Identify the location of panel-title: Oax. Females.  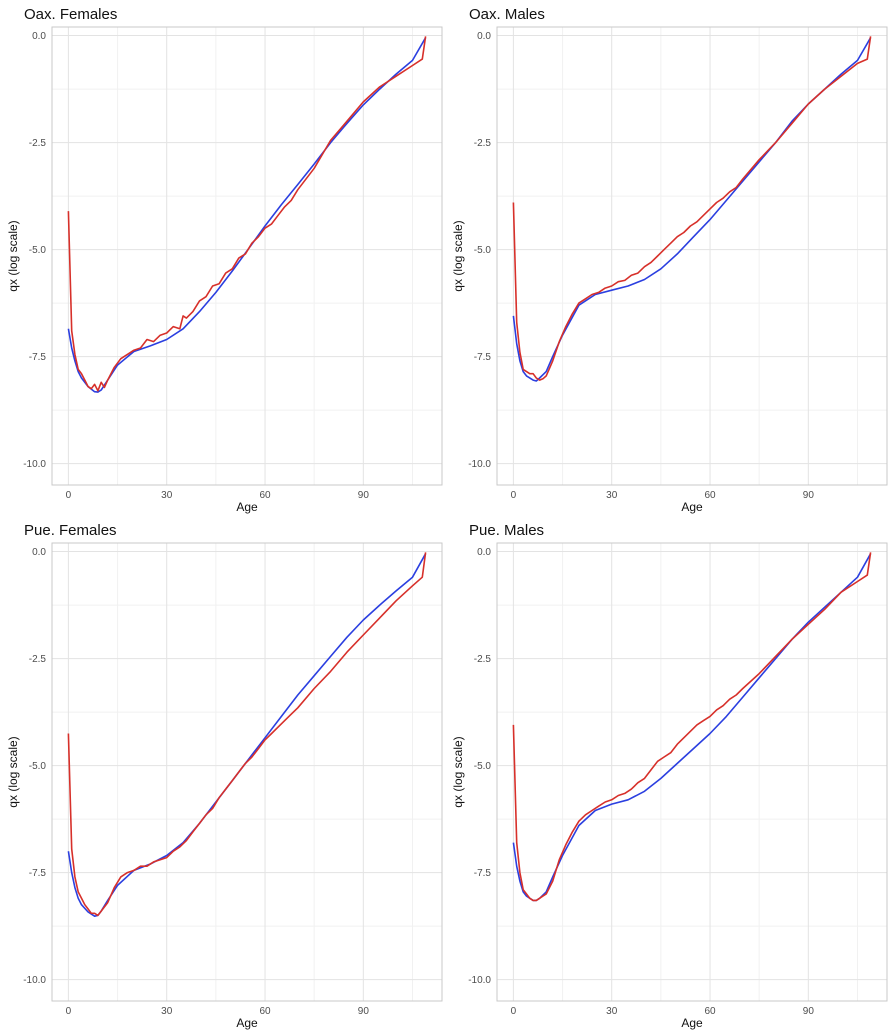
(70, 14).